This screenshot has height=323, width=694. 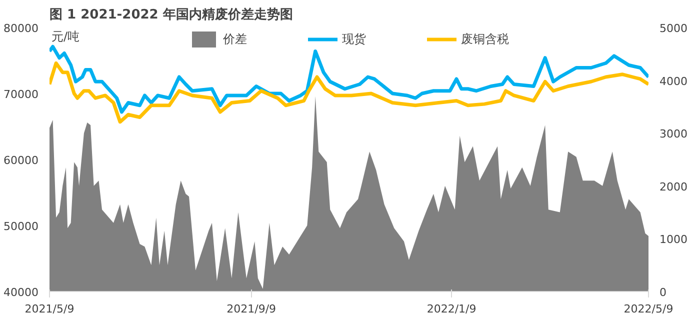 What do you see at coordinates (451, 309) in the screenshot?
I see `x-tick-label: 2022/1/9` at bounding box center [451, 309].